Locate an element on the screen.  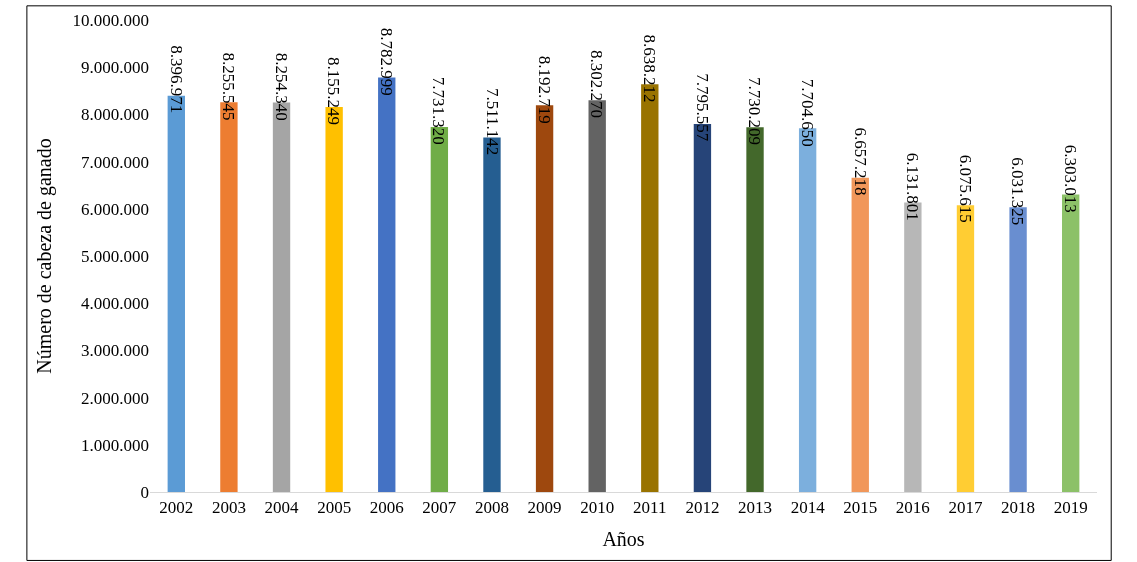
x-tick-label: 2004 is located at coordinates (282, 508).